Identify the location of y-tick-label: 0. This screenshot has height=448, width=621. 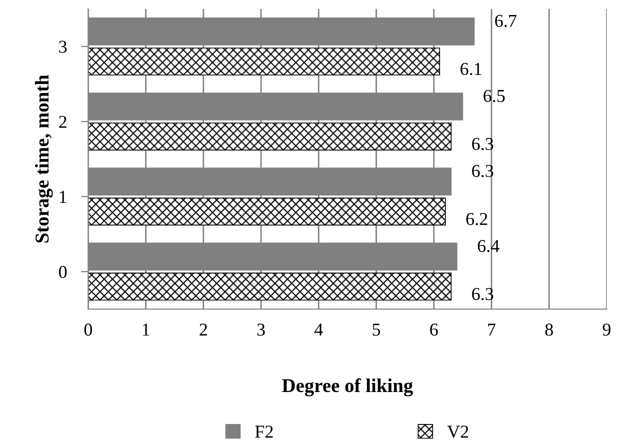
(63, 272).